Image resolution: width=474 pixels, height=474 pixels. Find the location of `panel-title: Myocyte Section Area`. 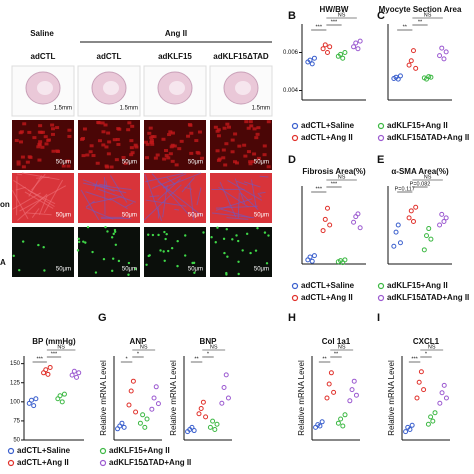

panel-title: Myocyte Section Area is located at coordinates (420, 9).